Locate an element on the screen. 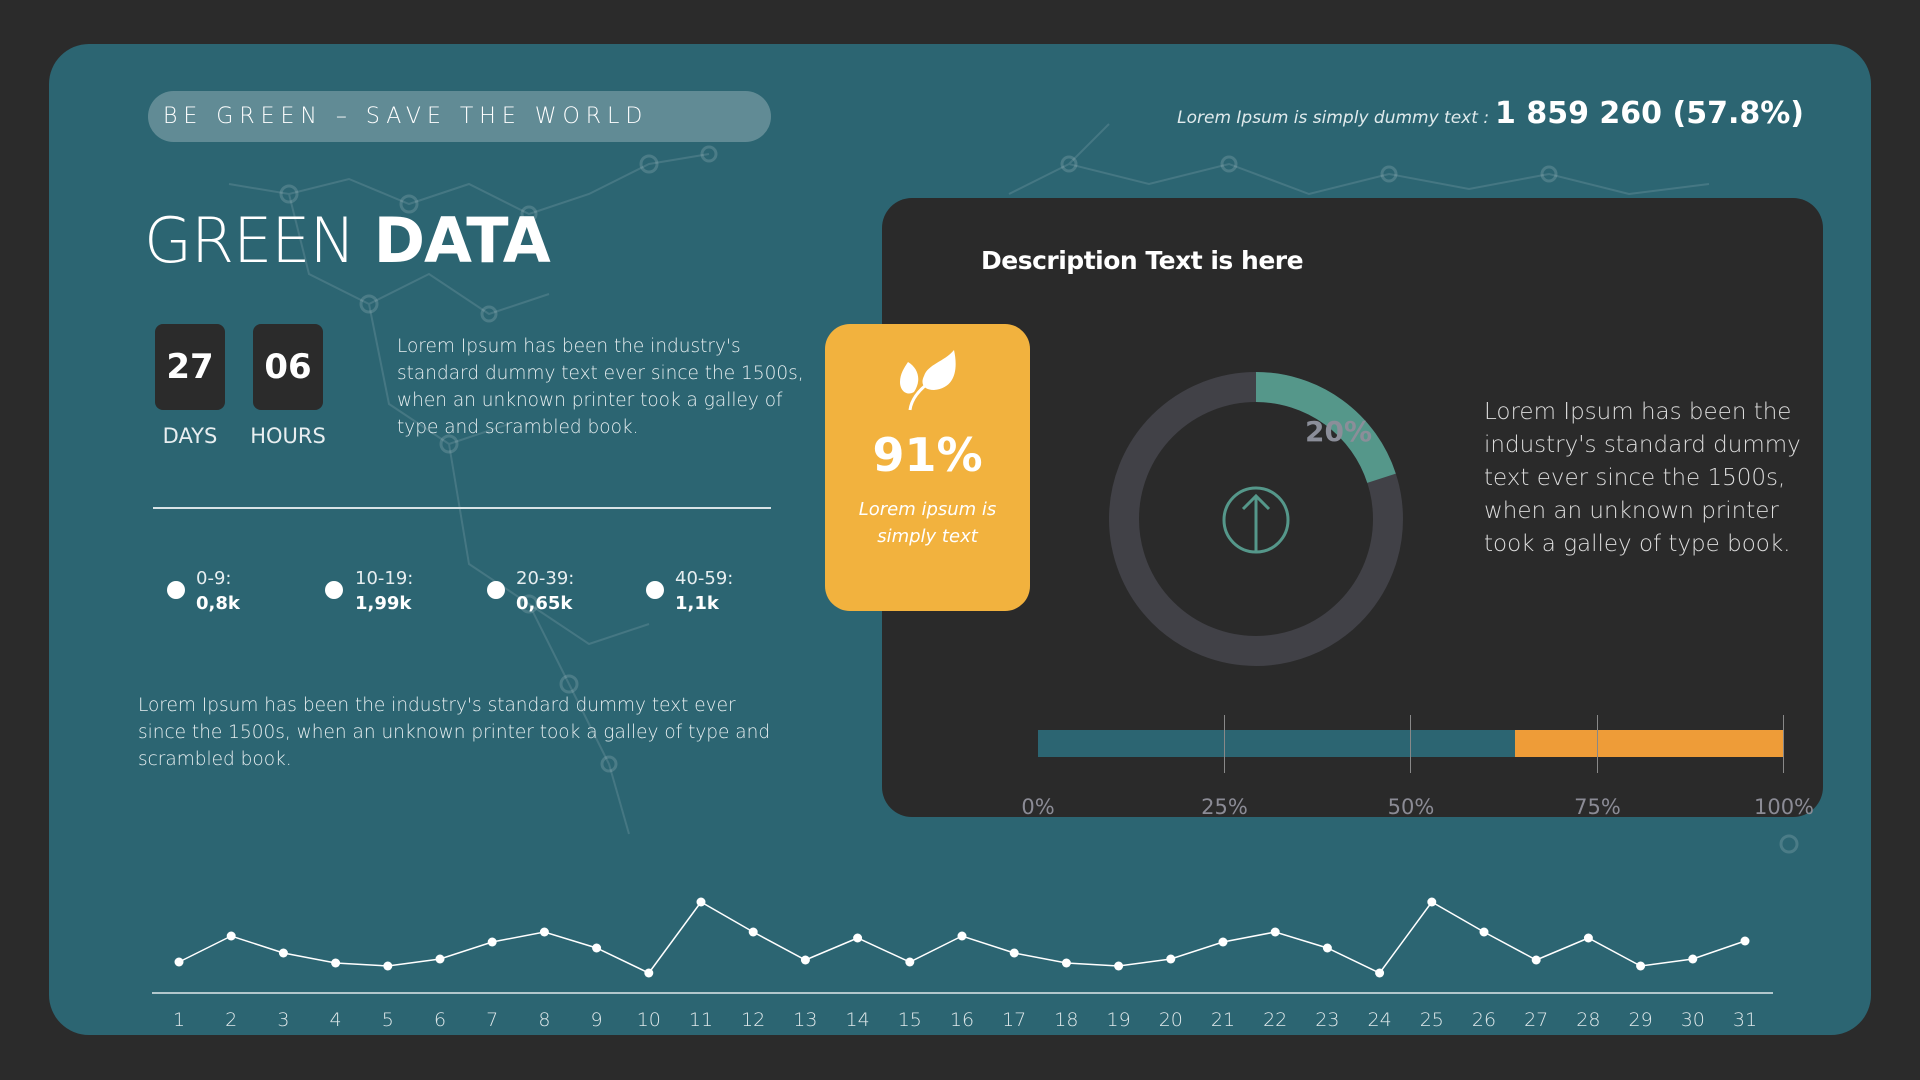  highlight-caption: Lorem ipsum is simply text is located at coordinates (927, 523).